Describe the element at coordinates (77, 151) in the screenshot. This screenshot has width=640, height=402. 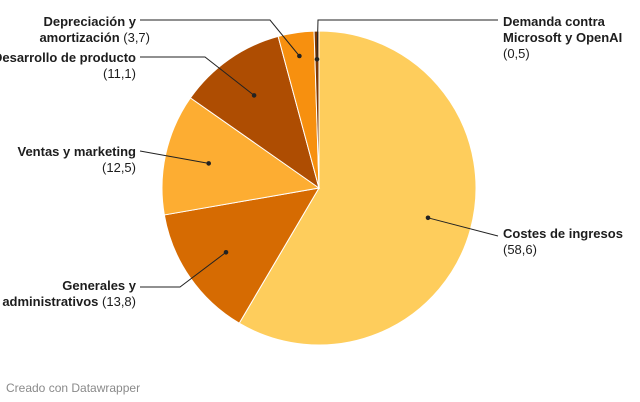
I see `slice-label-ventas: Ventas y marketing` at that location.